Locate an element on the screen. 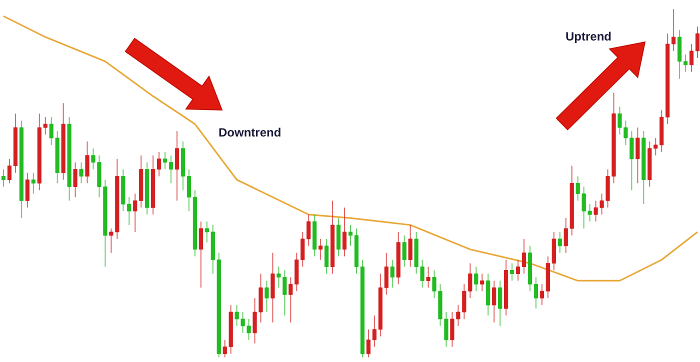 The image size is (700, 362). annotation: Downtrend is located at coordinates (250, 133).